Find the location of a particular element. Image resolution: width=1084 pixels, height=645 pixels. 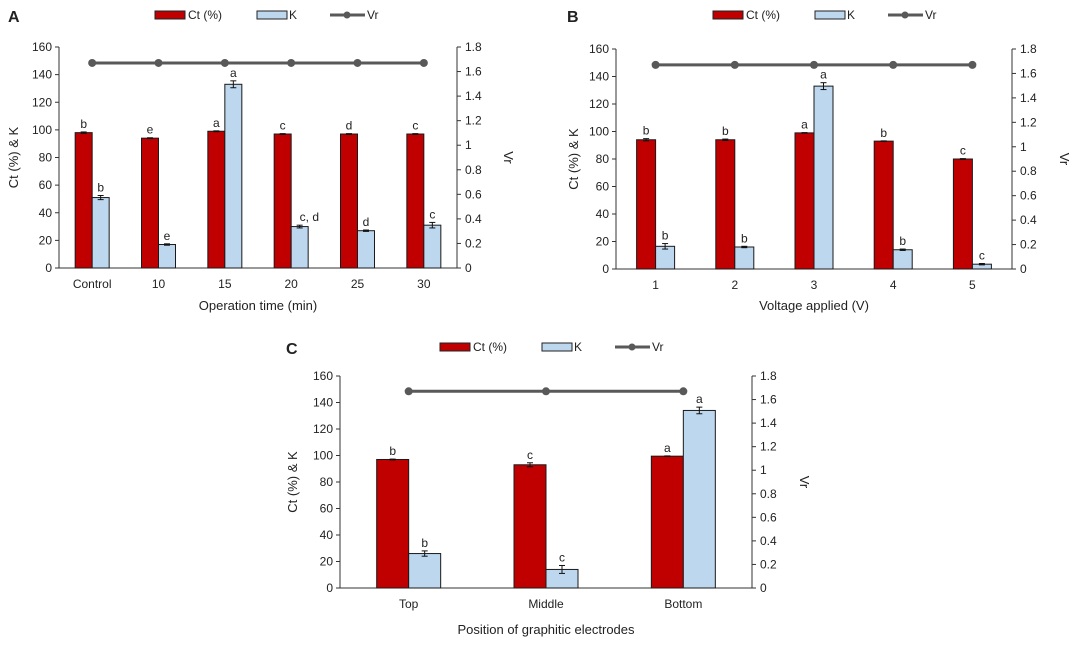

x-tick-label: Middle is located at coordinates (546, 604).